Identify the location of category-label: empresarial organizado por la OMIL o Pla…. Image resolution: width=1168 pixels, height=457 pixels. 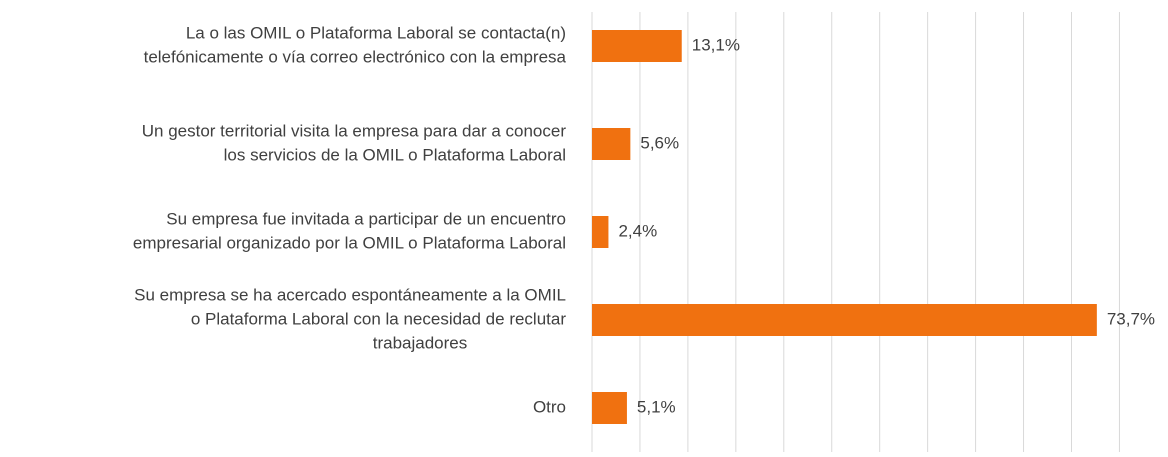
(349, 242).